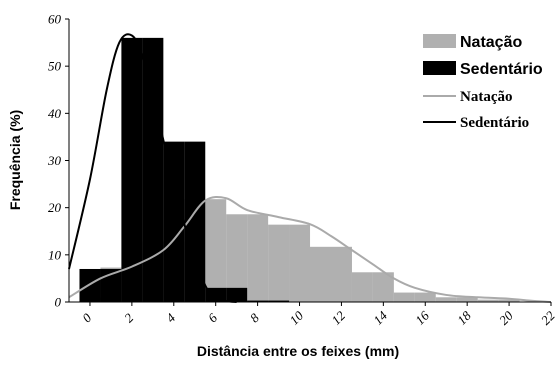  Describe the element at coordinates (439, 68) in the screenshot. I see `legend-swatch-sedentario-bar` at that location.